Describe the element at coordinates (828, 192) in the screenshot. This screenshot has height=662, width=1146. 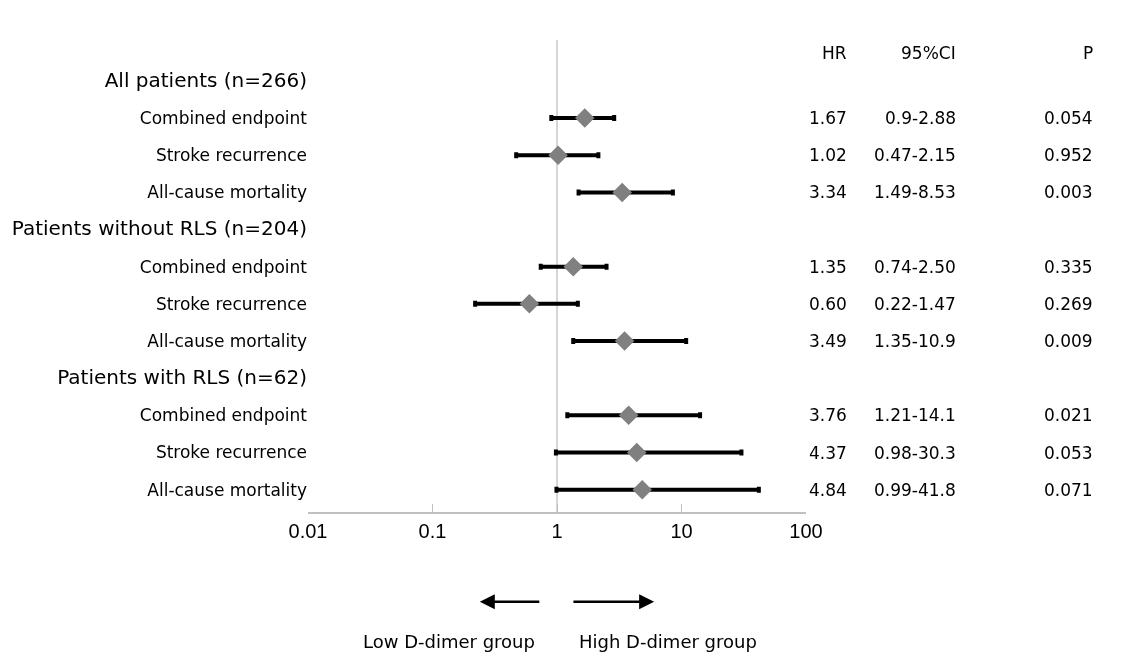
I see `data-label: 3.34` at that location.